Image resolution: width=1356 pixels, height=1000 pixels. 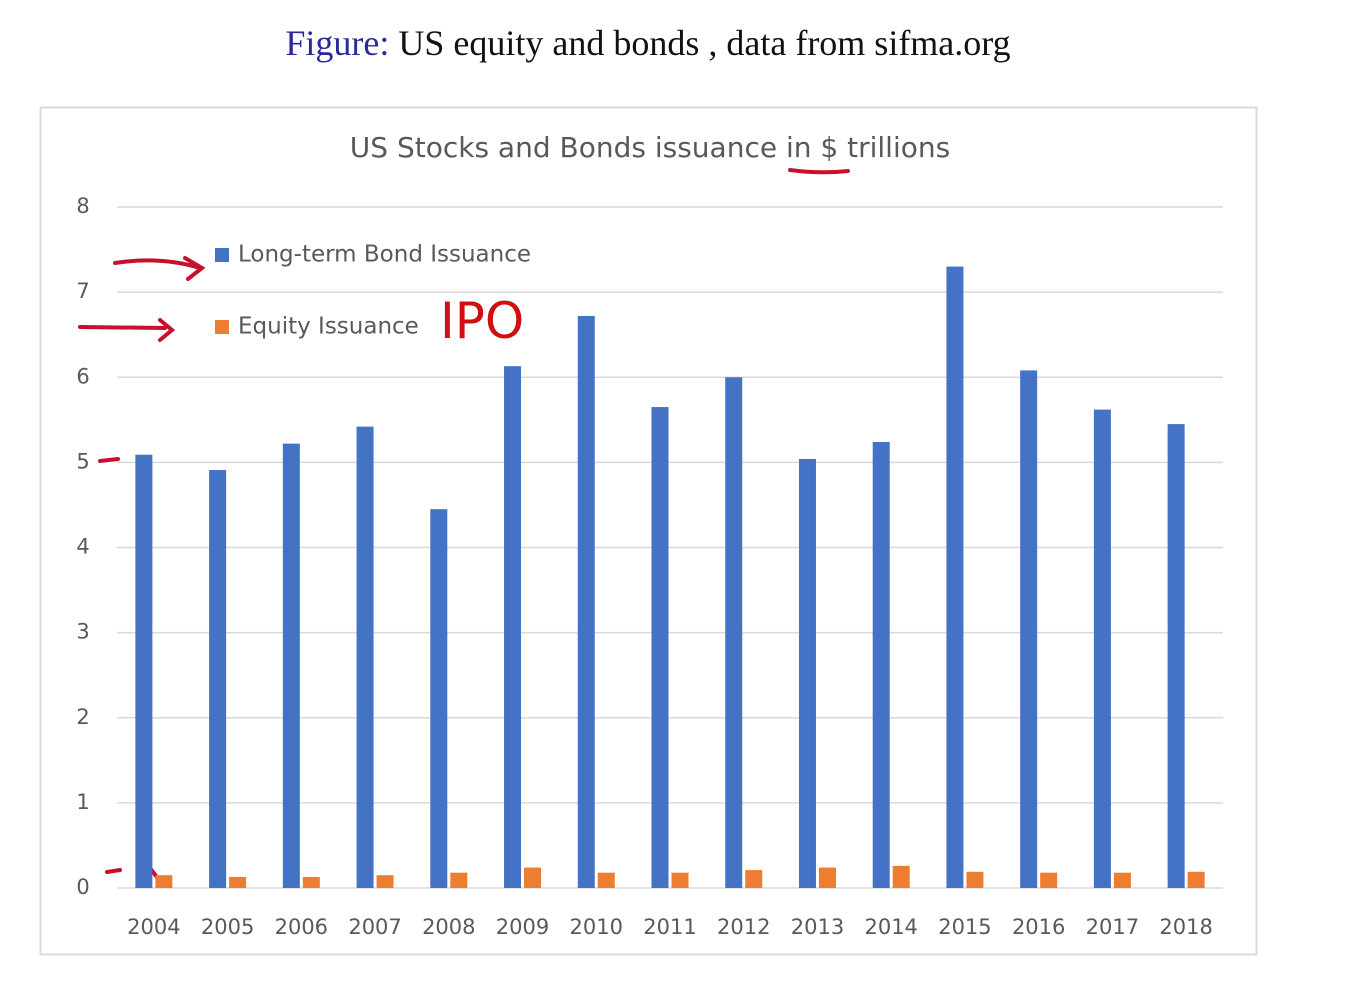 I want to click on x-tick-label: 2015, so click(x=964, y=927).